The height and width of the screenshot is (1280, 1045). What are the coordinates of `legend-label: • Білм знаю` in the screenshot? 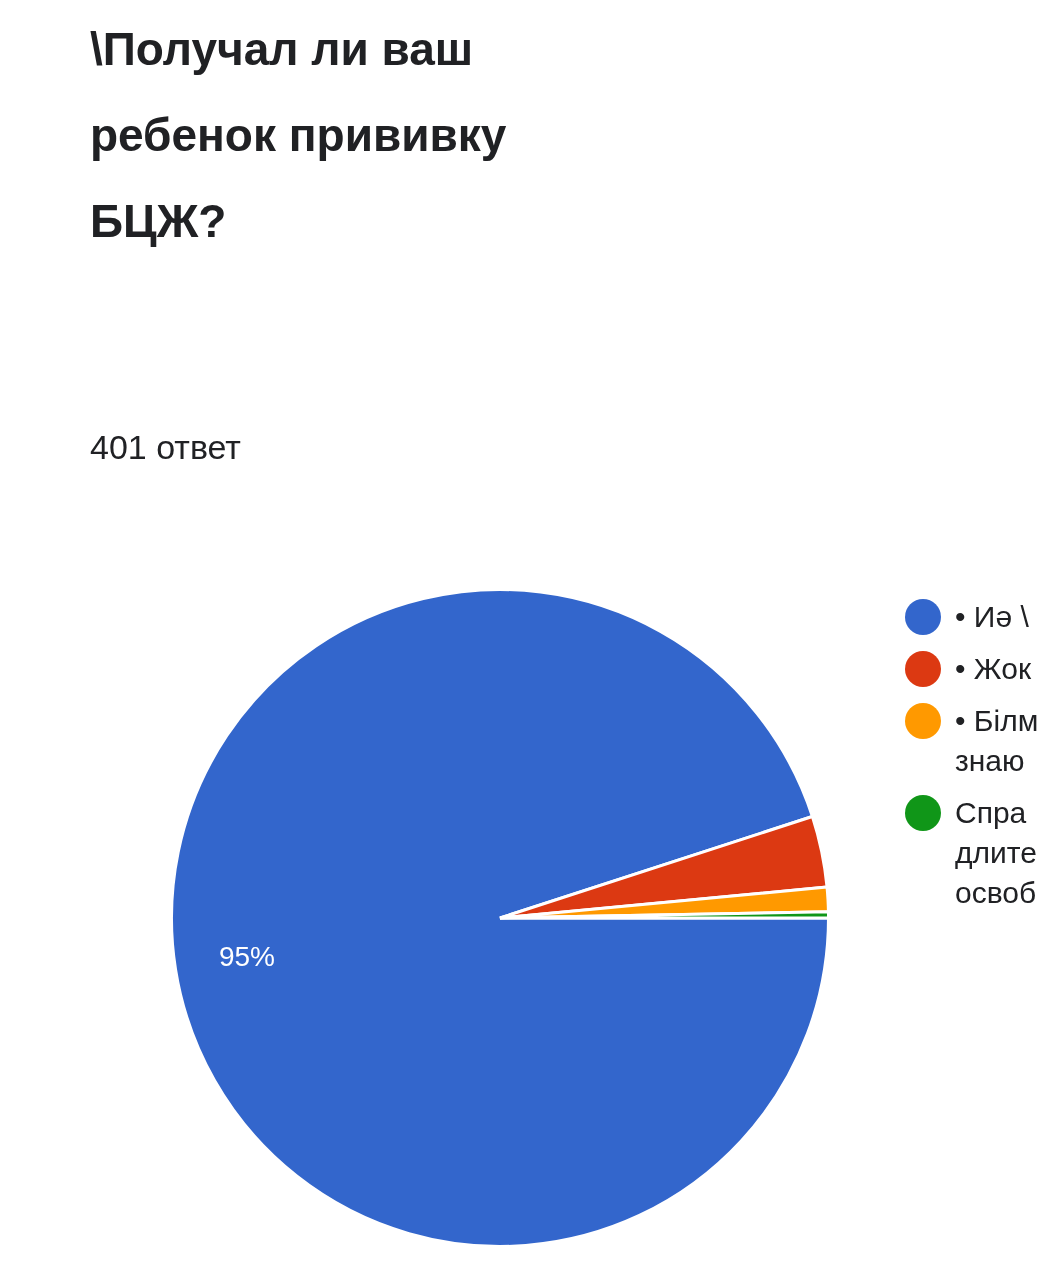 It's located at (997, 741).